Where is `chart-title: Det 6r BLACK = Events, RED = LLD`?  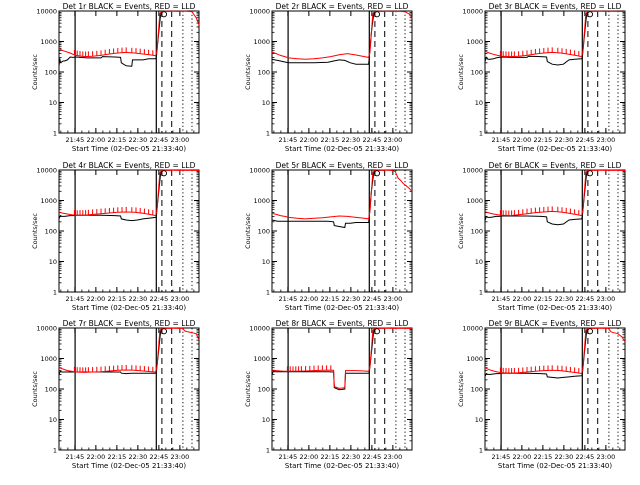
chart-title: Det 6r BLACK = Events, RED = LLD is located at coordinates (555, 165).